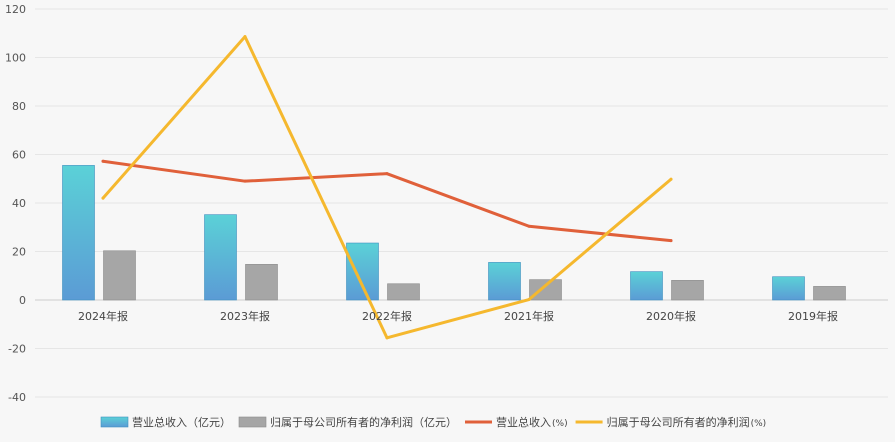  I want to click on legend-item: 归属于母公司所有者的净利润 (%), so click(671, 422).